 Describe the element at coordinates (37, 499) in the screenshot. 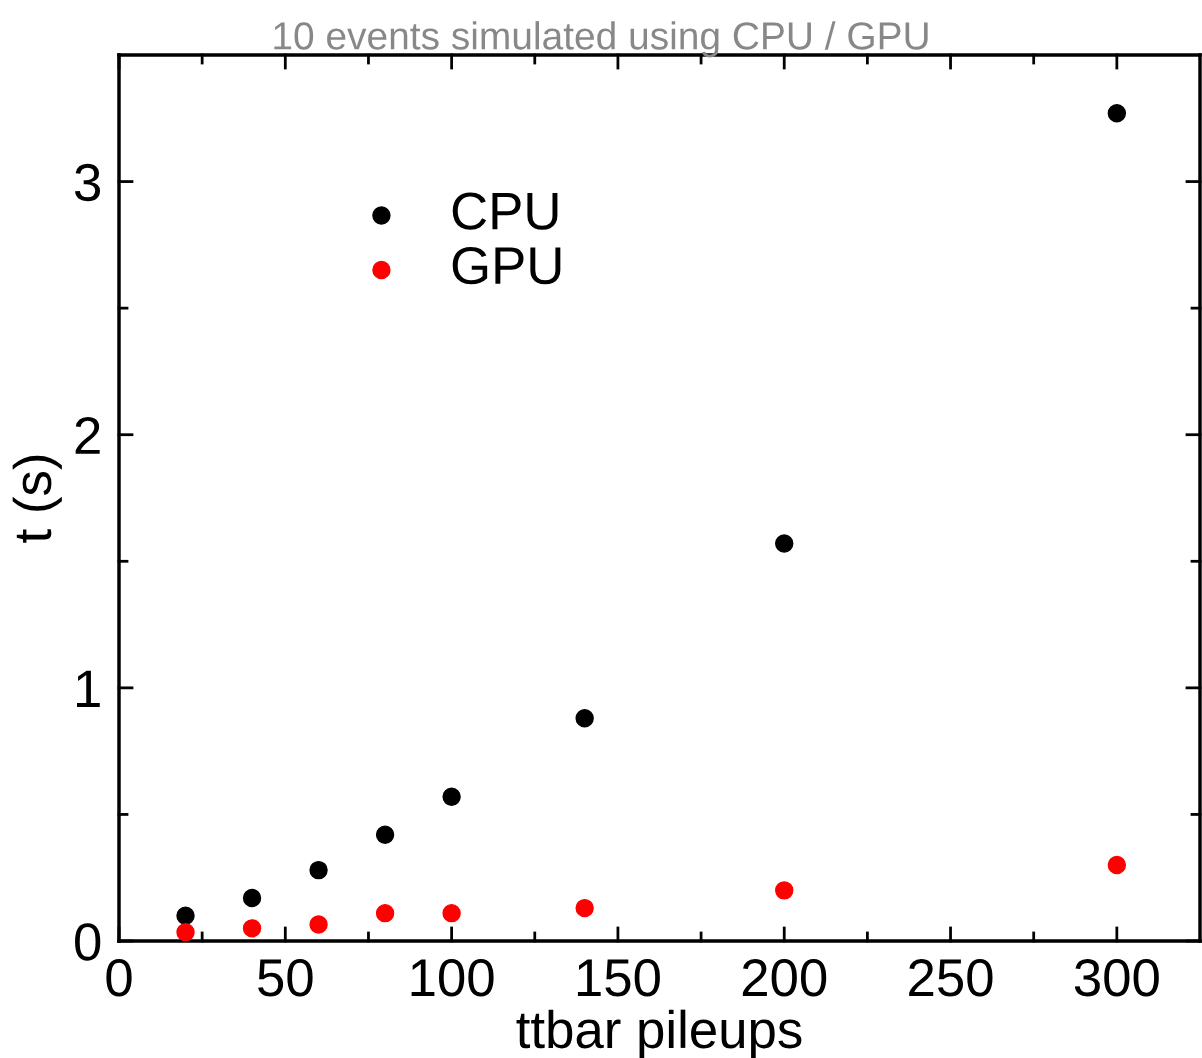

I see `y-axis-title: t (s)` at that location.